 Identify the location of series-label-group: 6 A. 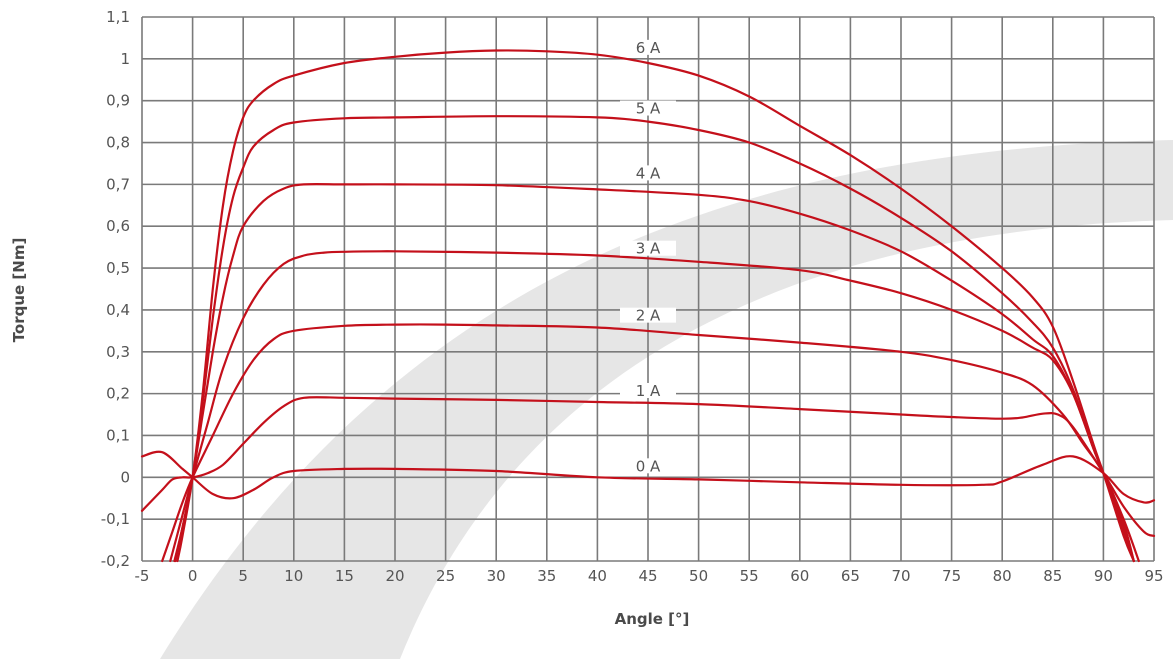
(648, 48).